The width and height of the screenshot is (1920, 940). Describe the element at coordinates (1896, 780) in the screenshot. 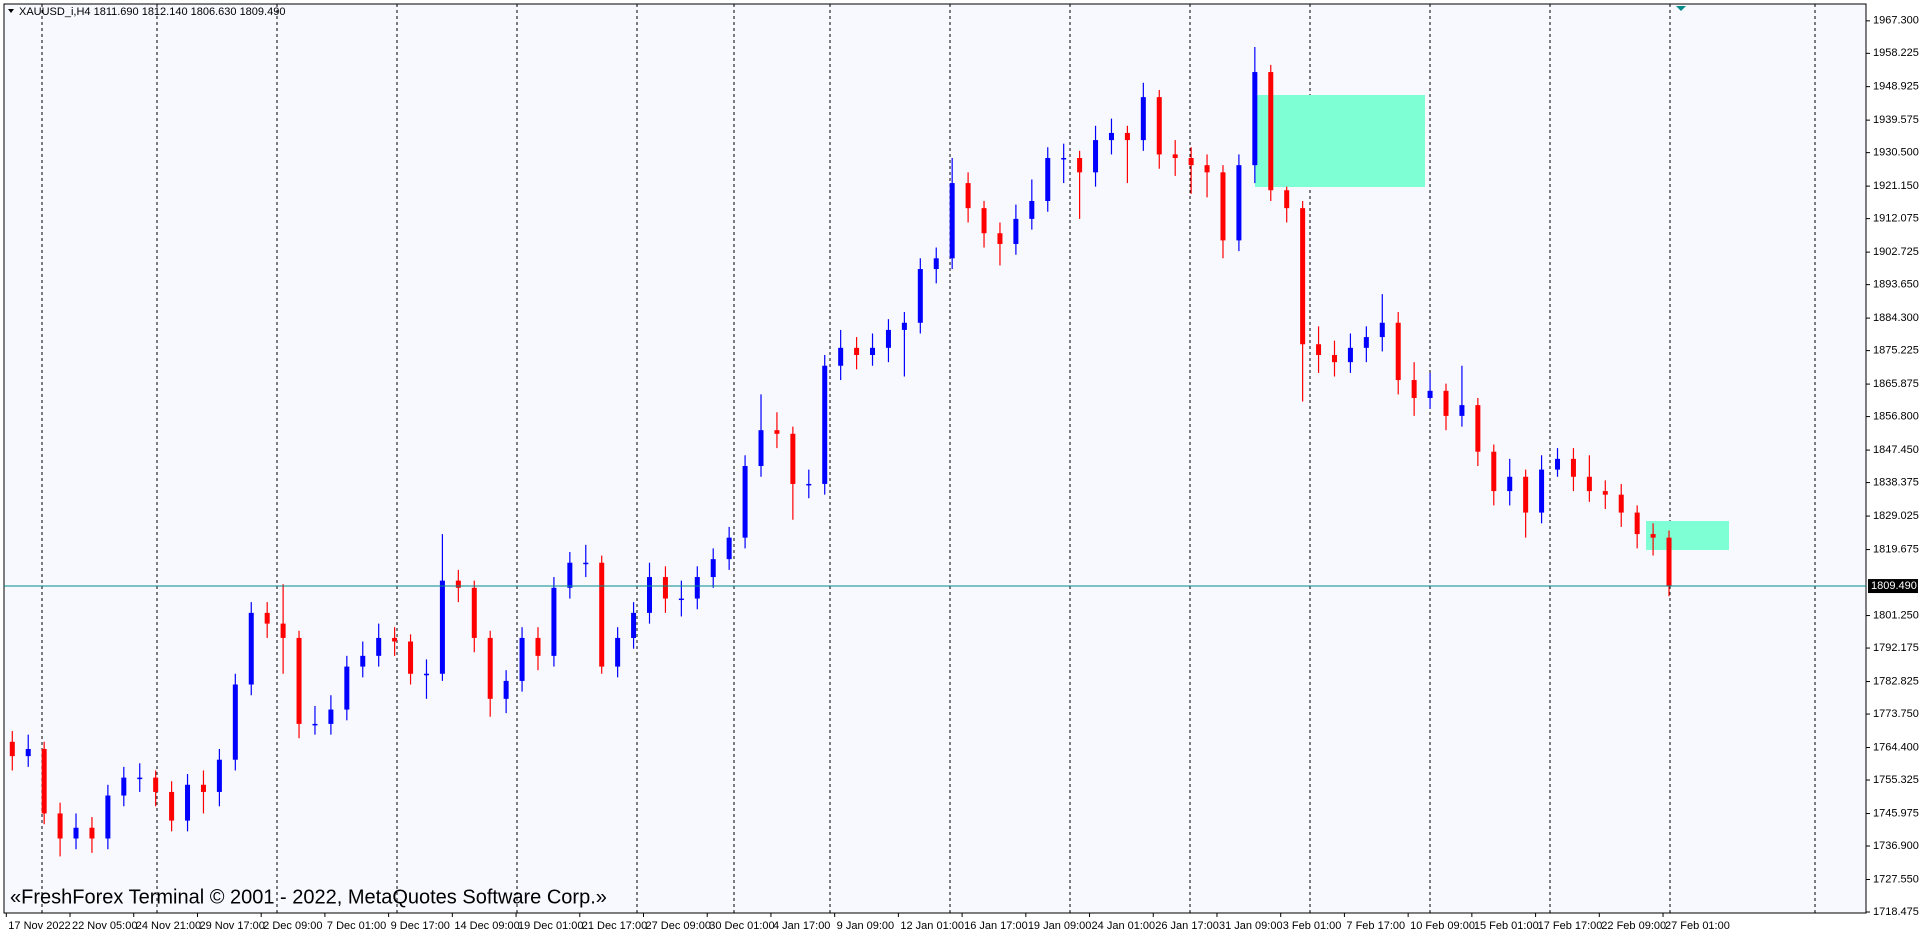

I see `y-tick-label: 1755.325` at that location.